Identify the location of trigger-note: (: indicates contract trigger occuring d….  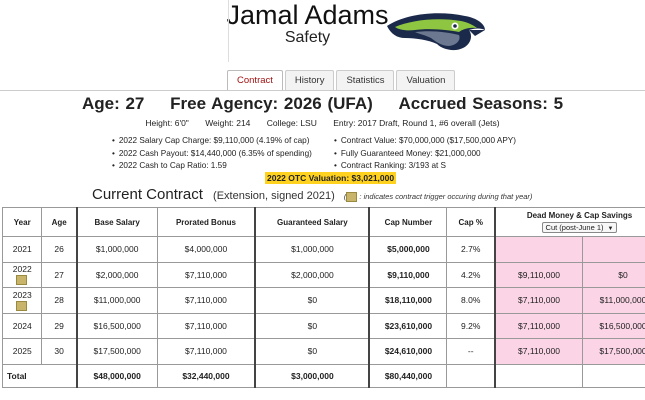
(438, 197).